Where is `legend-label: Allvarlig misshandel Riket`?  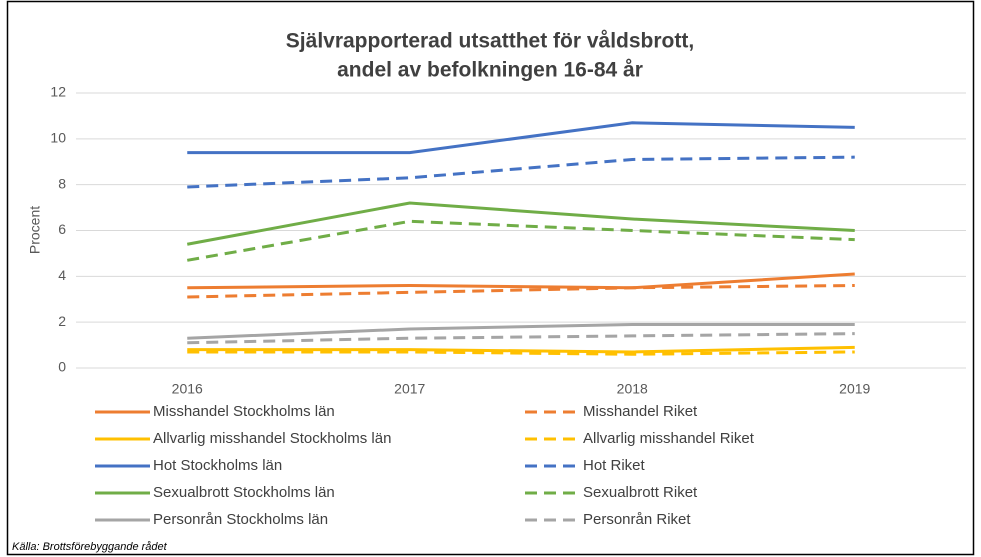
legend-label: Allvarlig misshandel Riket is located at coordinates (669, 438).